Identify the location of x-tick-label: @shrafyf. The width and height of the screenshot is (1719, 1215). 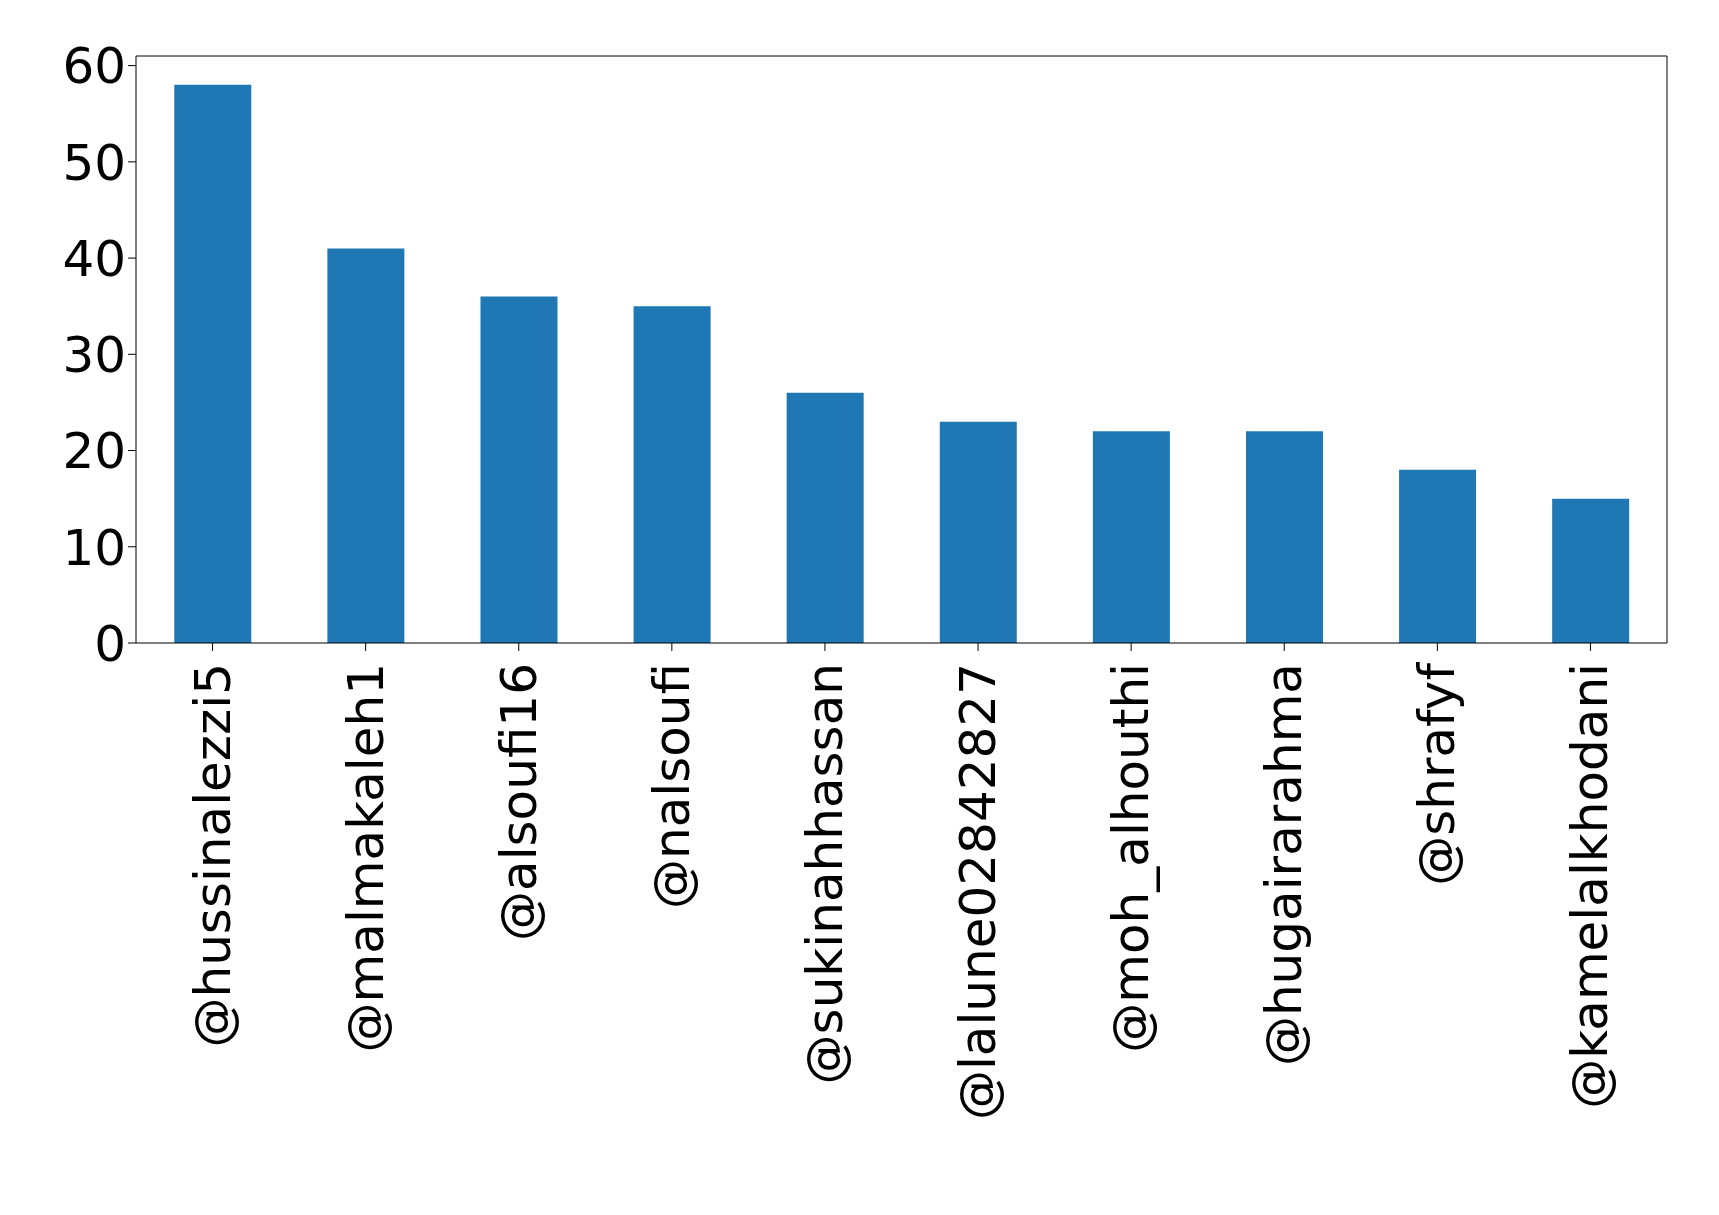
(1437, 773).